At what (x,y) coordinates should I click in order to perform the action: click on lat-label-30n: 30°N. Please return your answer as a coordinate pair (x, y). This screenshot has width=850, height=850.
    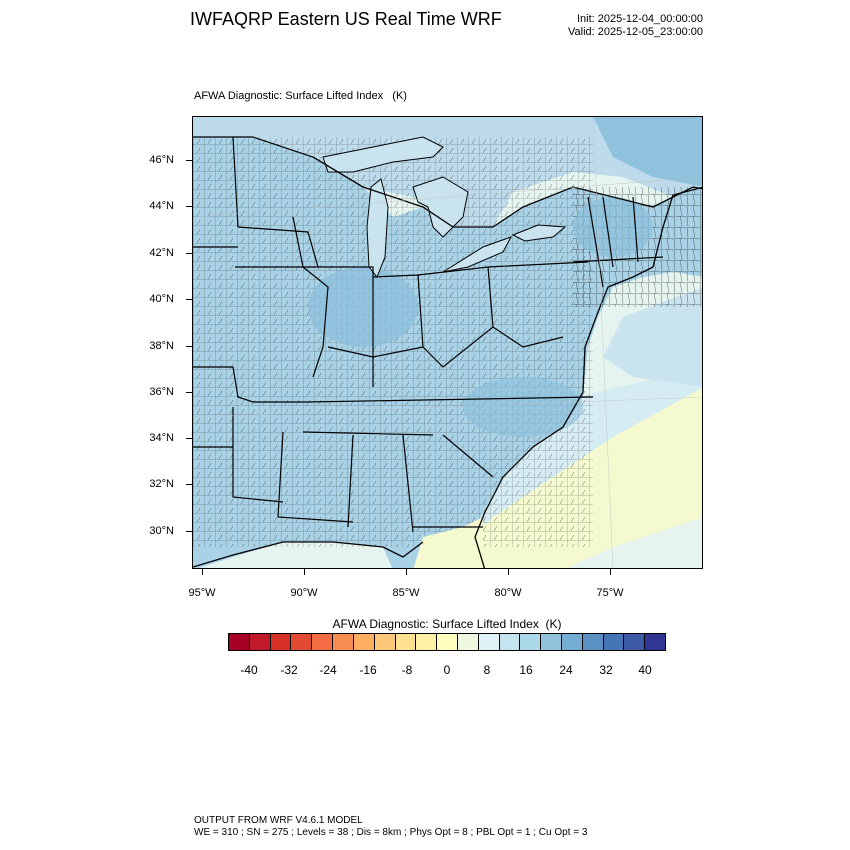
    Looking at the image, I should click on (161, 531).